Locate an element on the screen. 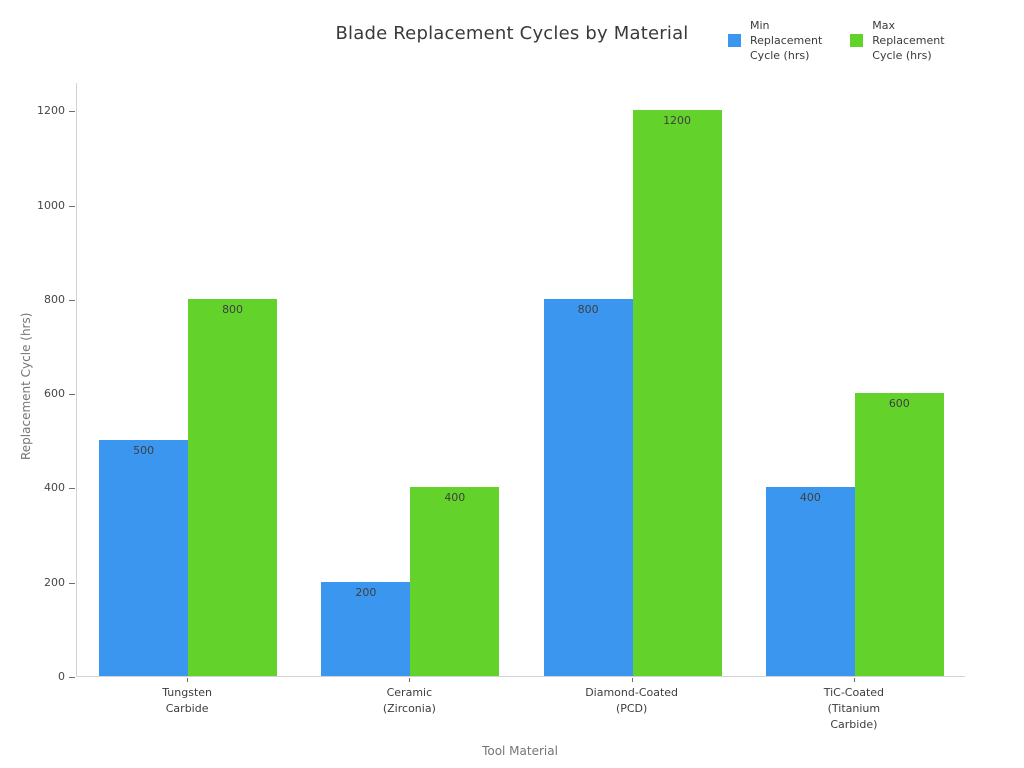 The image size is (1024, 768). y-tick-label-400: 400 is located at coordinates (54, 488).